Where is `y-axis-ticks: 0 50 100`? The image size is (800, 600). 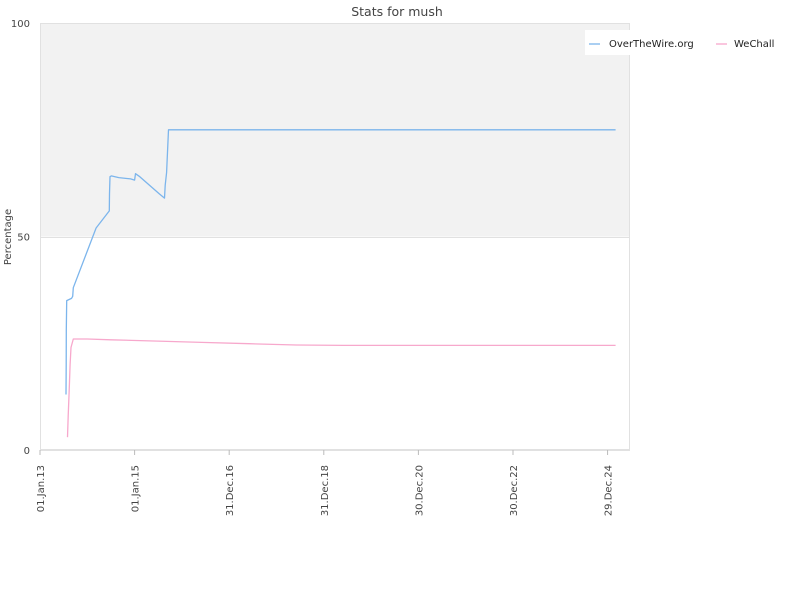 y-axis-ticks: 0 50 100 is located at coordinates (20, 238).